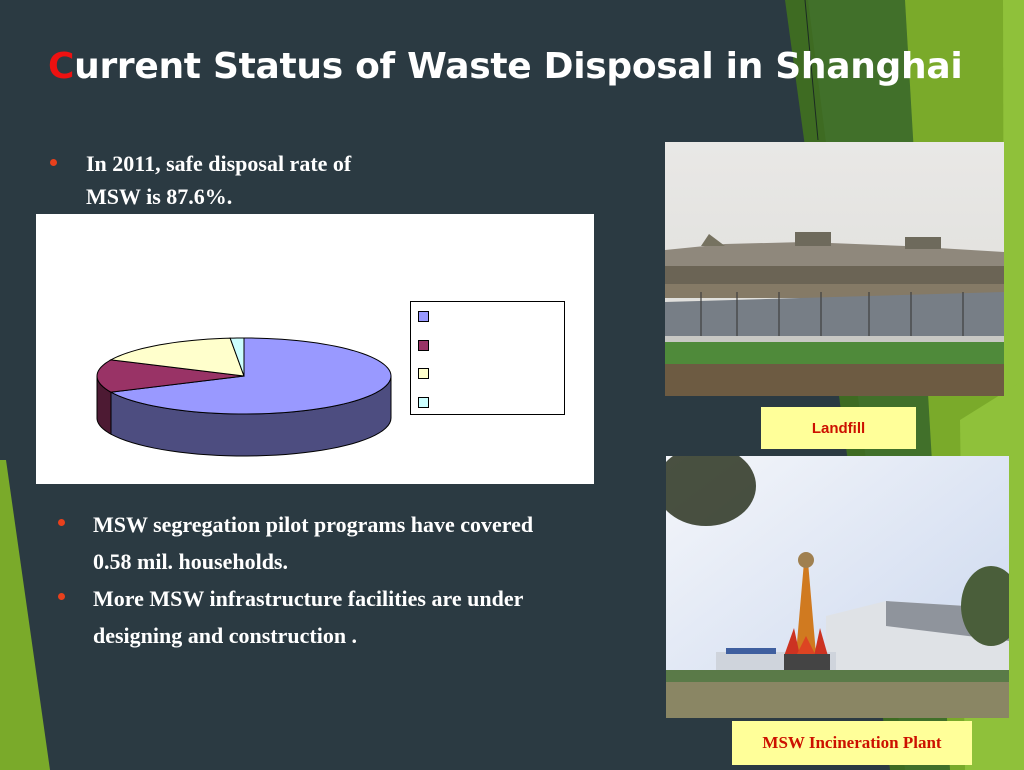 The width and height of the screenshot is (1024, 770). What do you see at coordinates (225, 635) in the screenshot?
I see `bullet-text-line2: designing and construction .` at bounding box center [225, 635].